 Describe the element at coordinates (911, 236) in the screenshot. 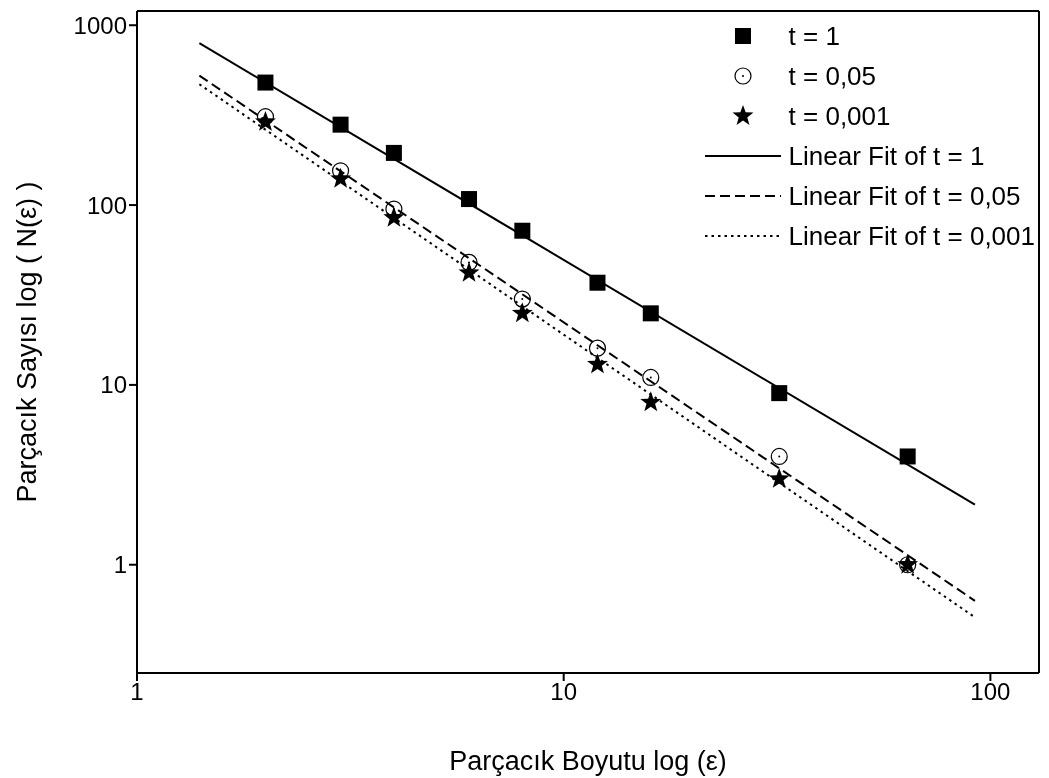

I see `legend-label: Linear Fit of t = 0,001` at that location.